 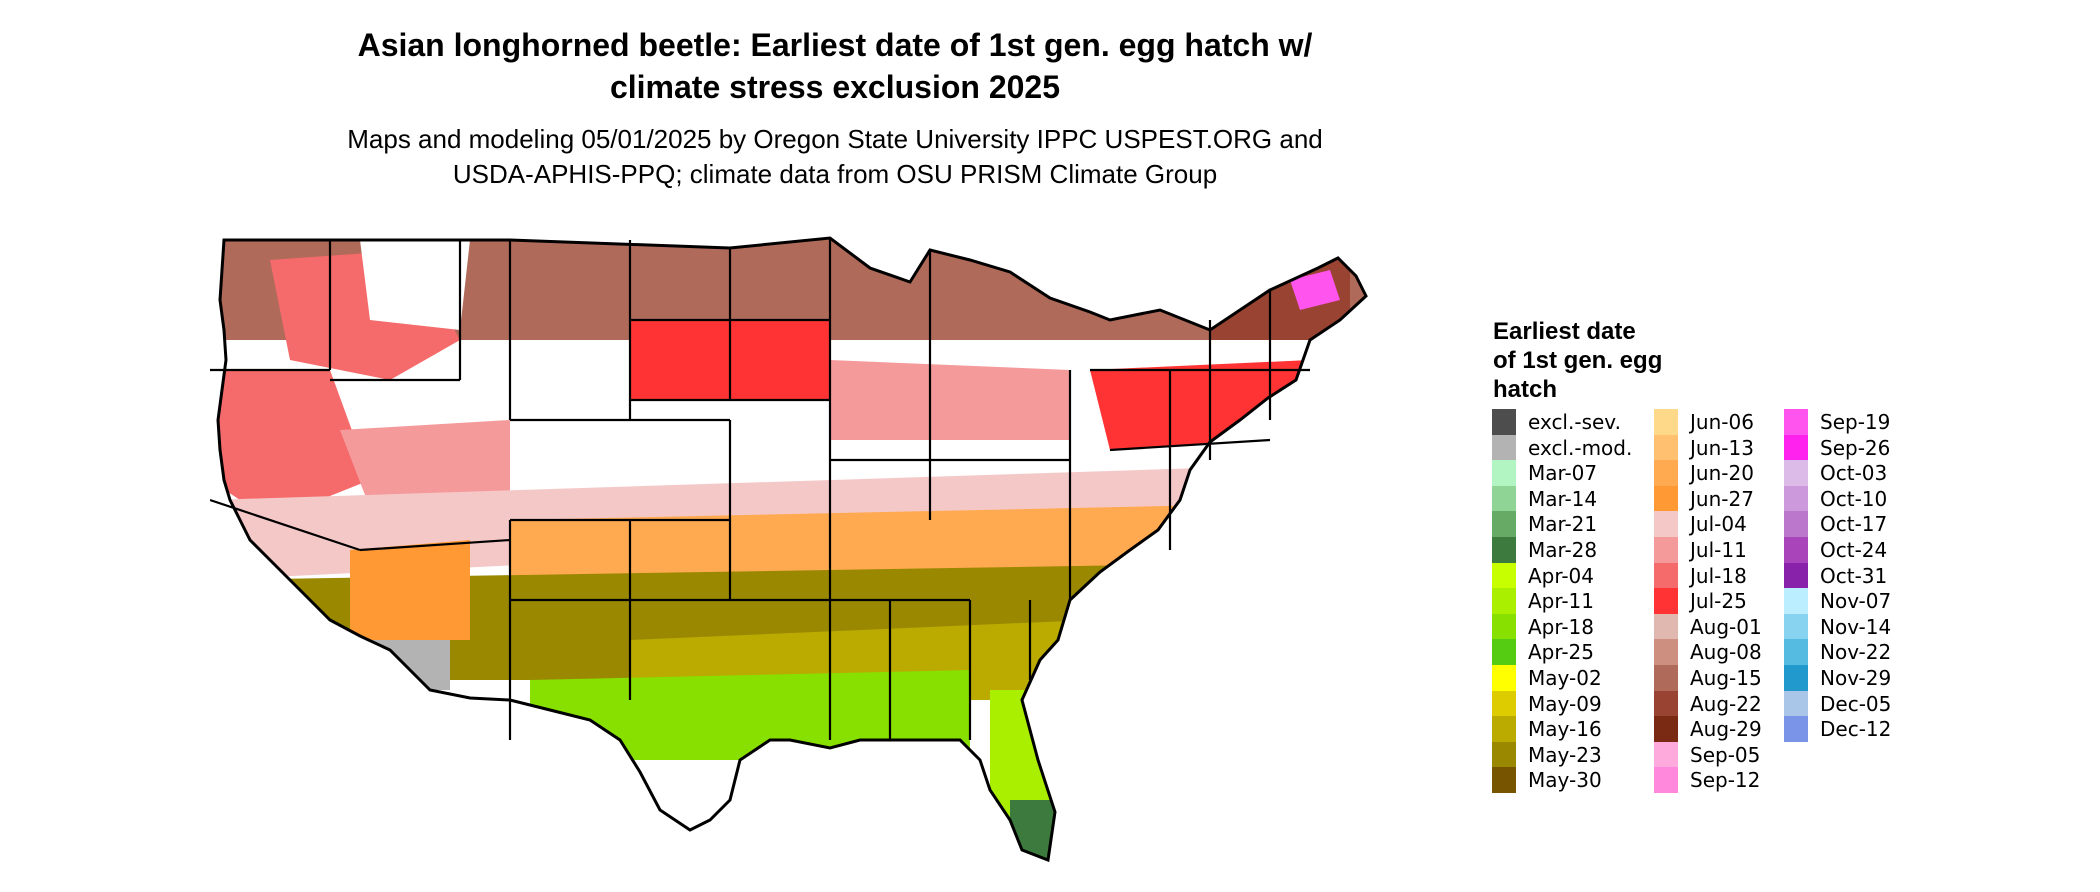 I want to click on legend-label: Aug-22, so click(x=1726, y=703).